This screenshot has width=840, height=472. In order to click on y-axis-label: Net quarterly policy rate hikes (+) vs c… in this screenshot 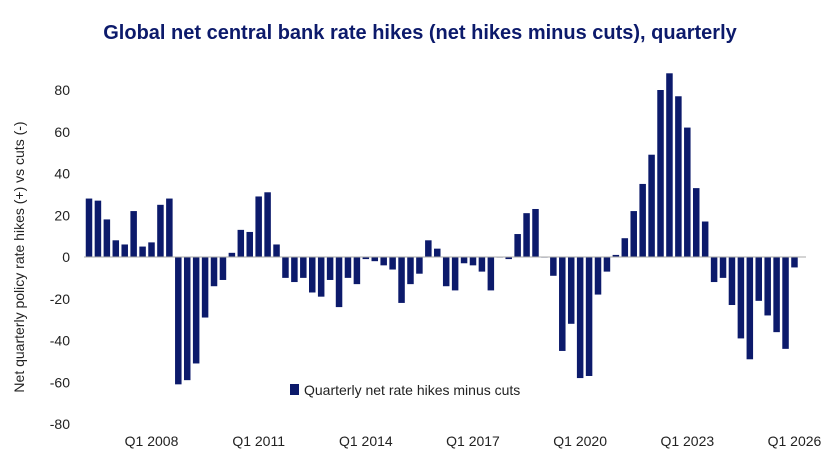, I will do `click(19, 256)`.